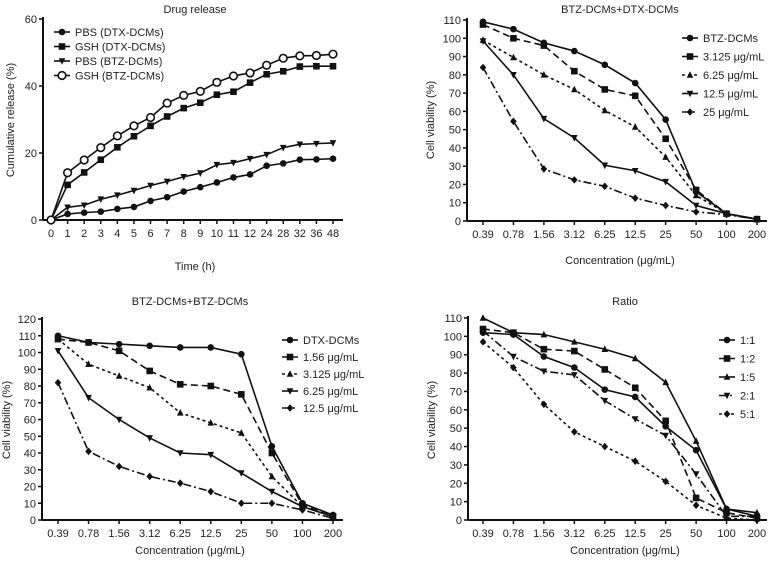  I want to click on x-tick-label: 3, so click(101, 234).